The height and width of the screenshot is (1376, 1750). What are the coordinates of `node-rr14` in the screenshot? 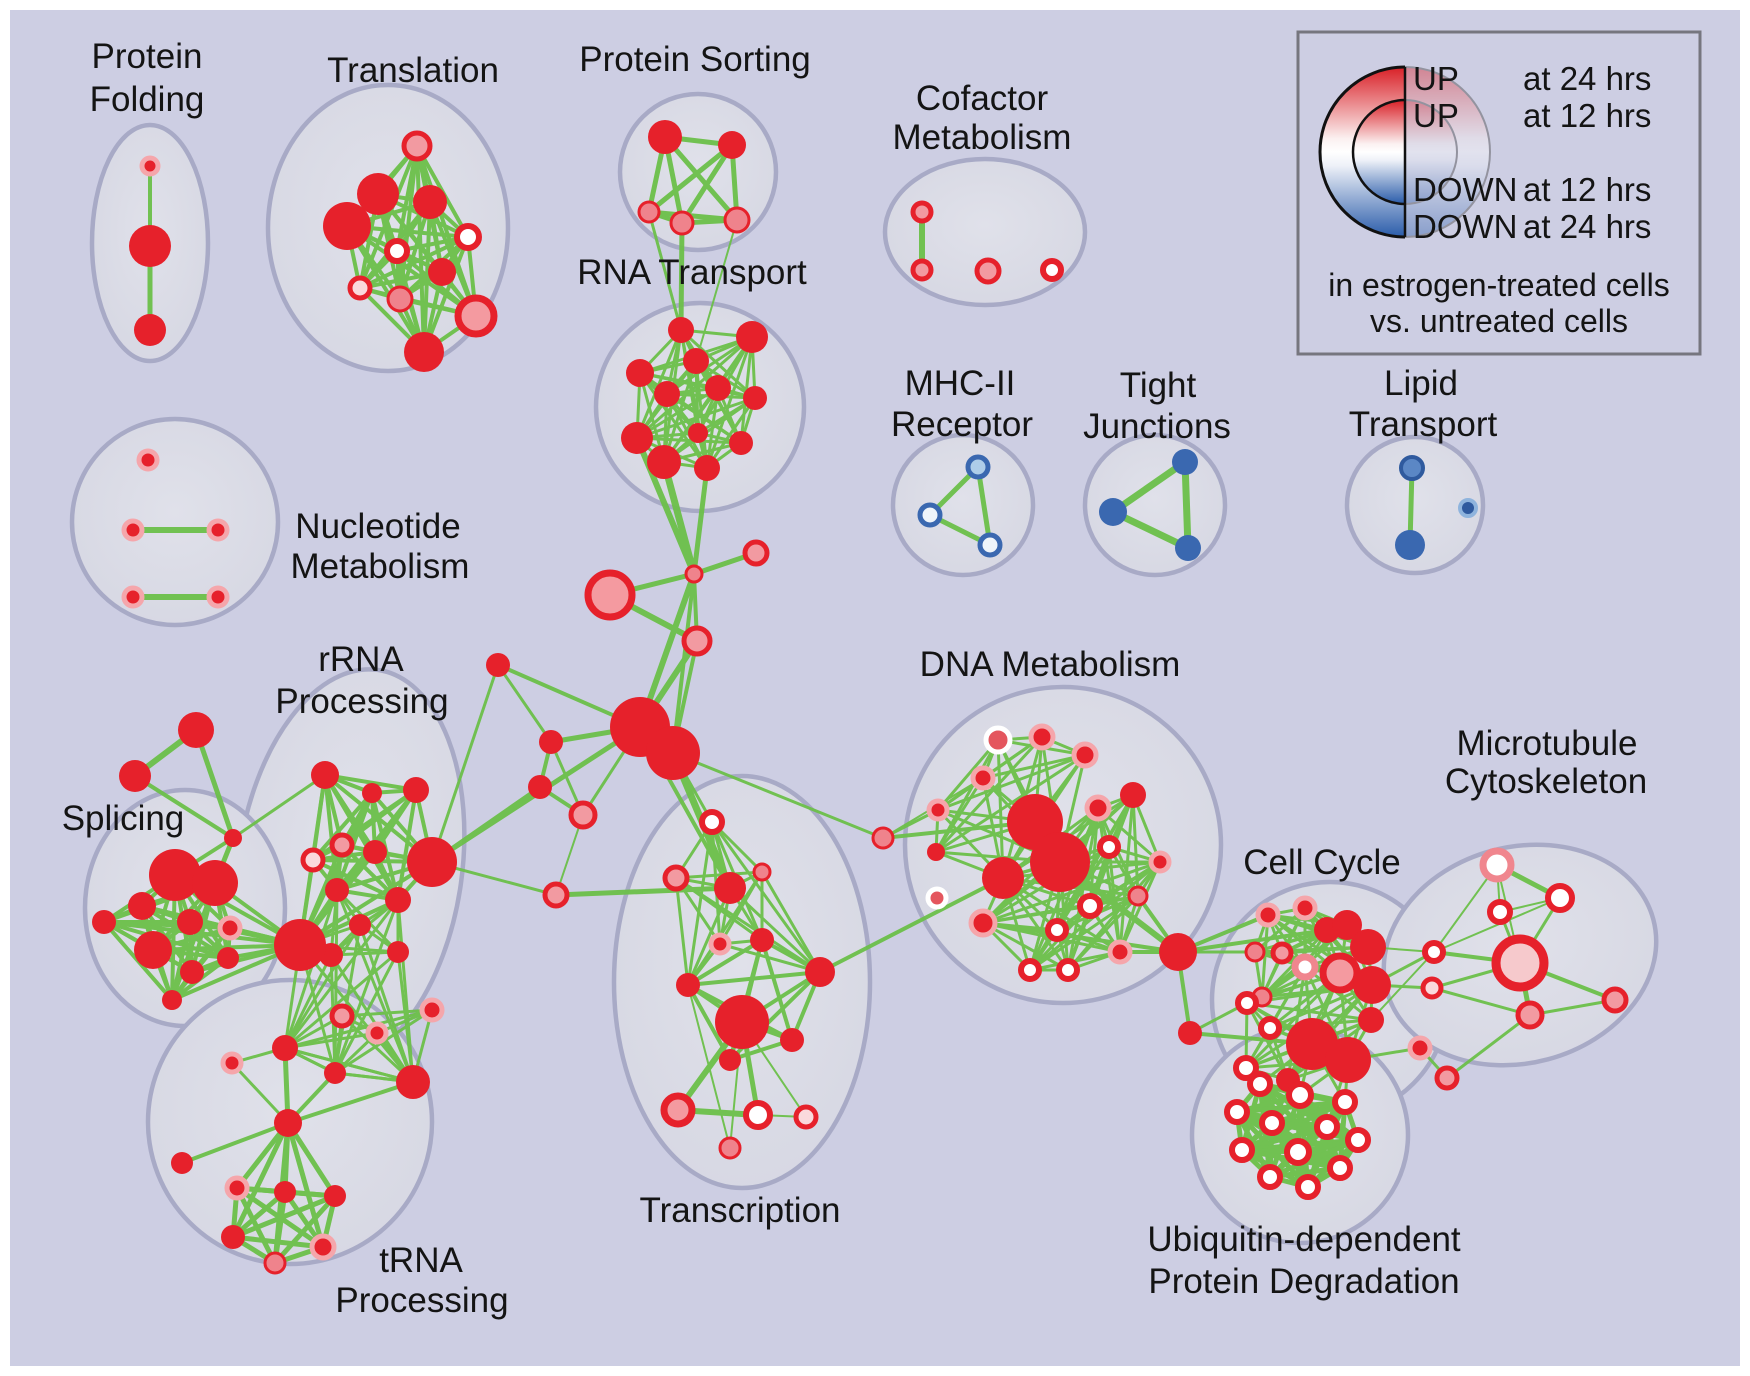 It's located at (232, 1063).